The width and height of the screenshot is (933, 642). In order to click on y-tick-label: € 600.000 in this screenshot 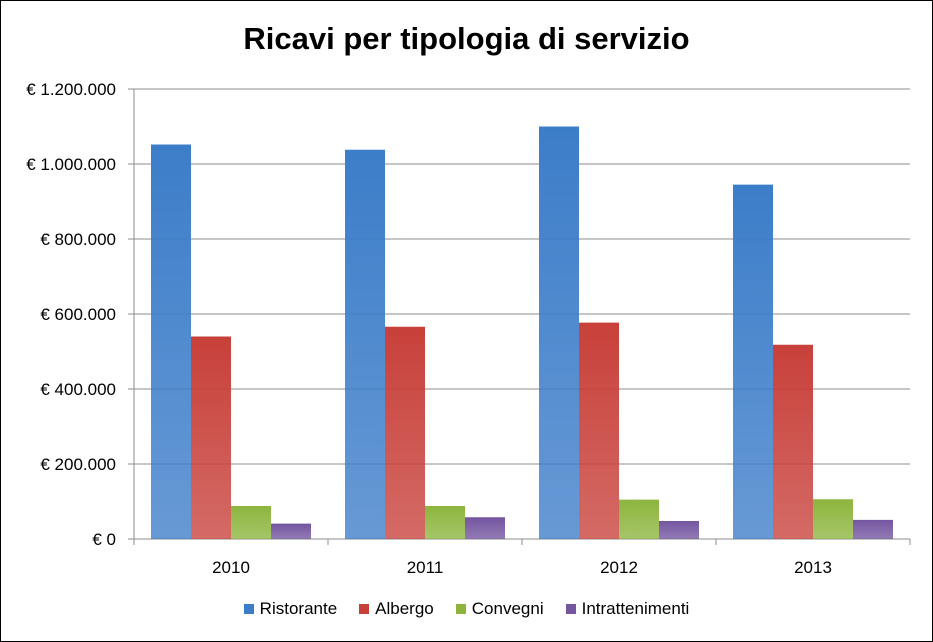, I will do `click(78, 314)`.